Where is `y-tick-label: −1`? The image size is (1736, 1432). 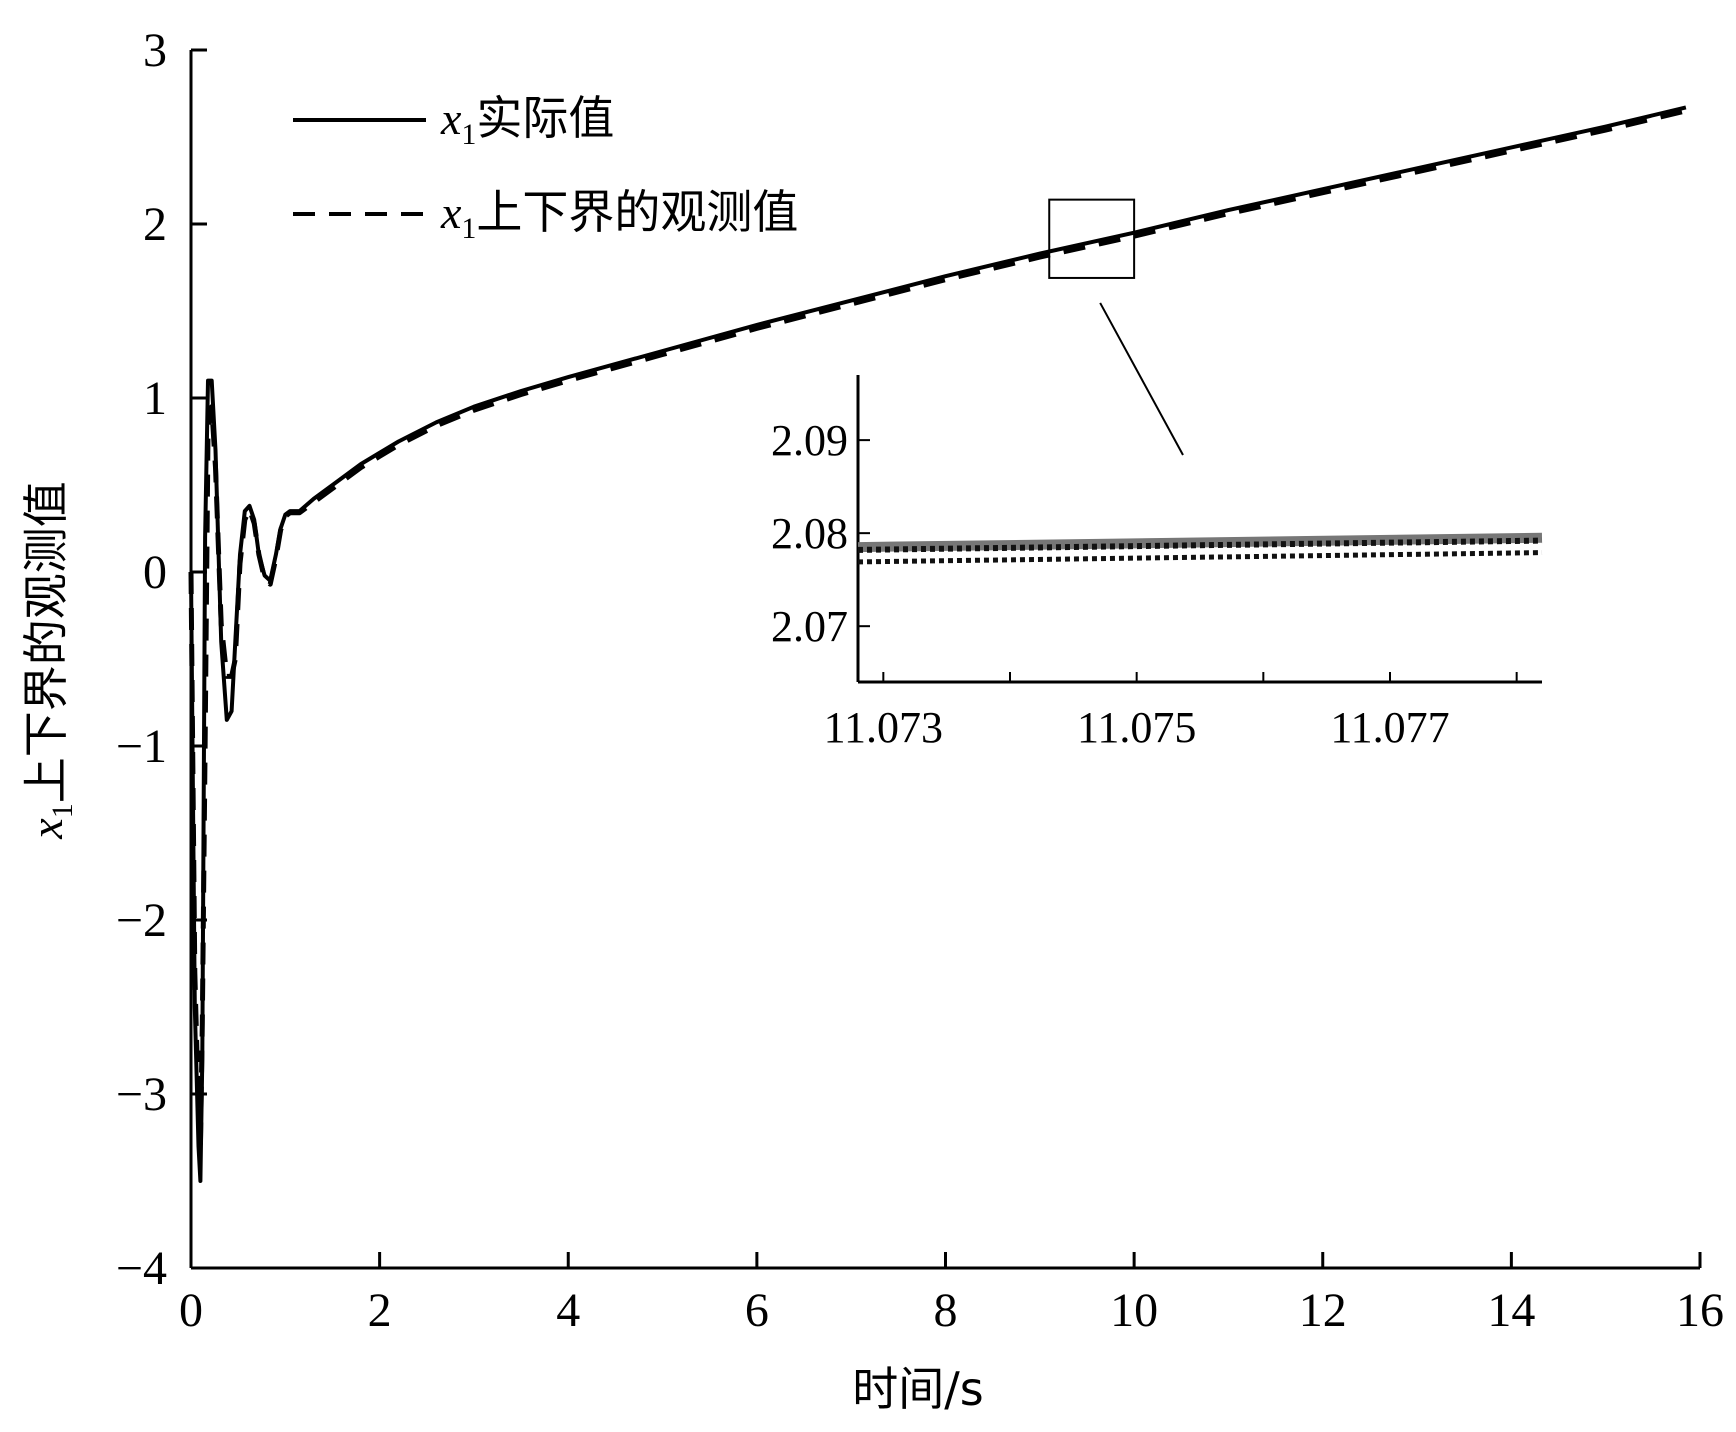 y-tick-label: −1 is located at coordinates (141, 746).